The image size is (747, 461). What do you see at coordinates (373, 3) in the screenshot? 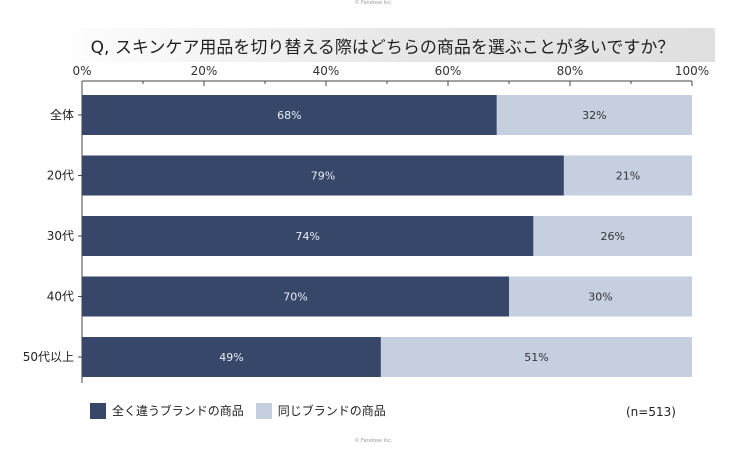
I see `credit-top: © Fandrew Inc.` at bounding box center [373, 3].